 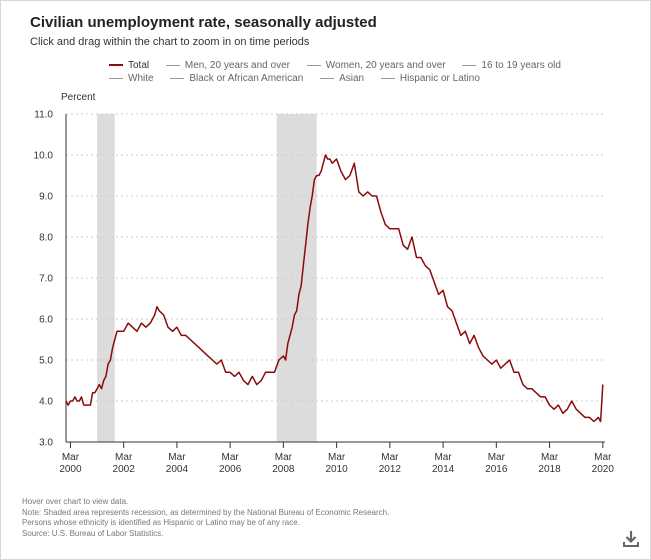 I want to click on x-tick-year: 2000, so click(x=70, y=469).